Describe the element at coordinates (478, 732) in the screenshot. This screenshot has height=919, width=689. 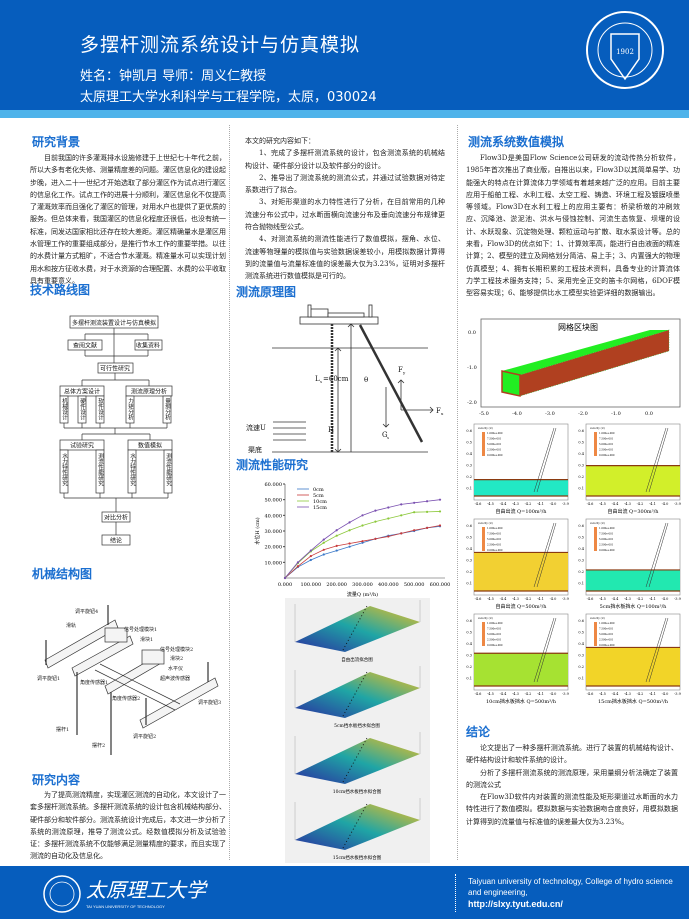
I see `section-heading-conclusion: 结论` at that location.